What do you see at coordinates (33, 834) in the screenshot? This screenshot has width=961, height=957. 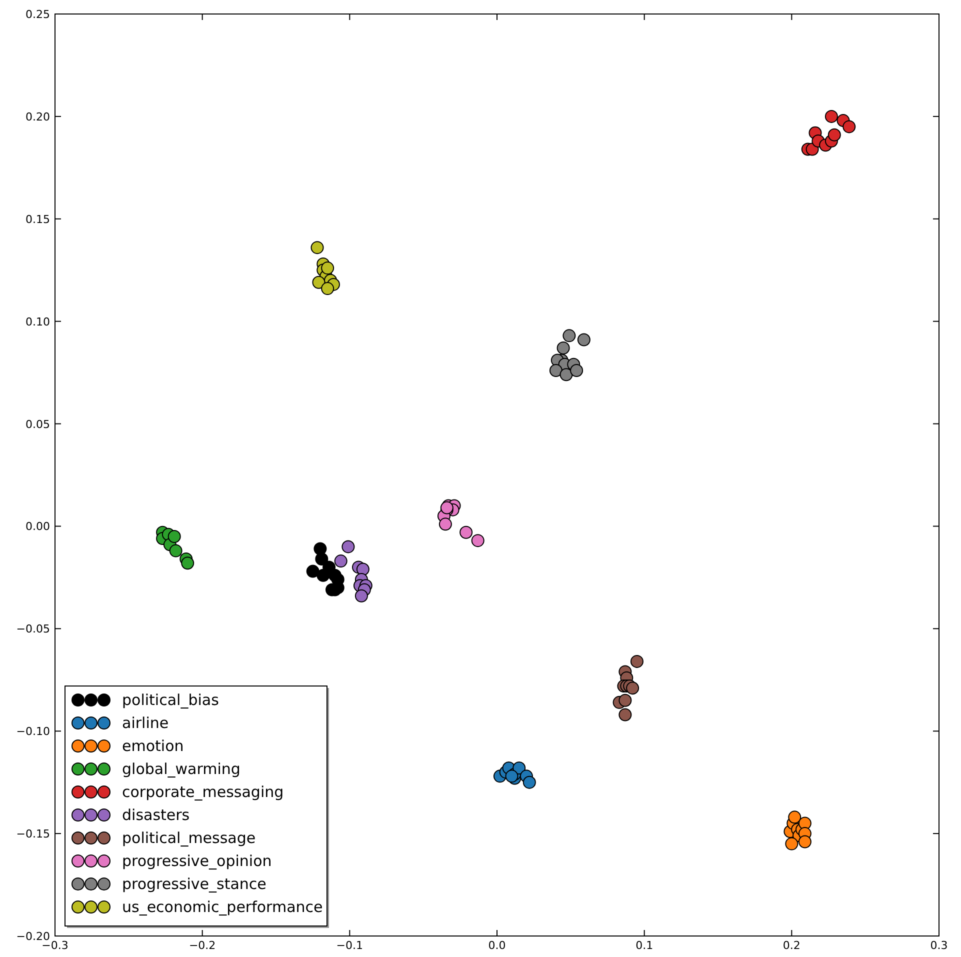 I see `y-tick-label: −0.15` at bounding box center [33, 834].